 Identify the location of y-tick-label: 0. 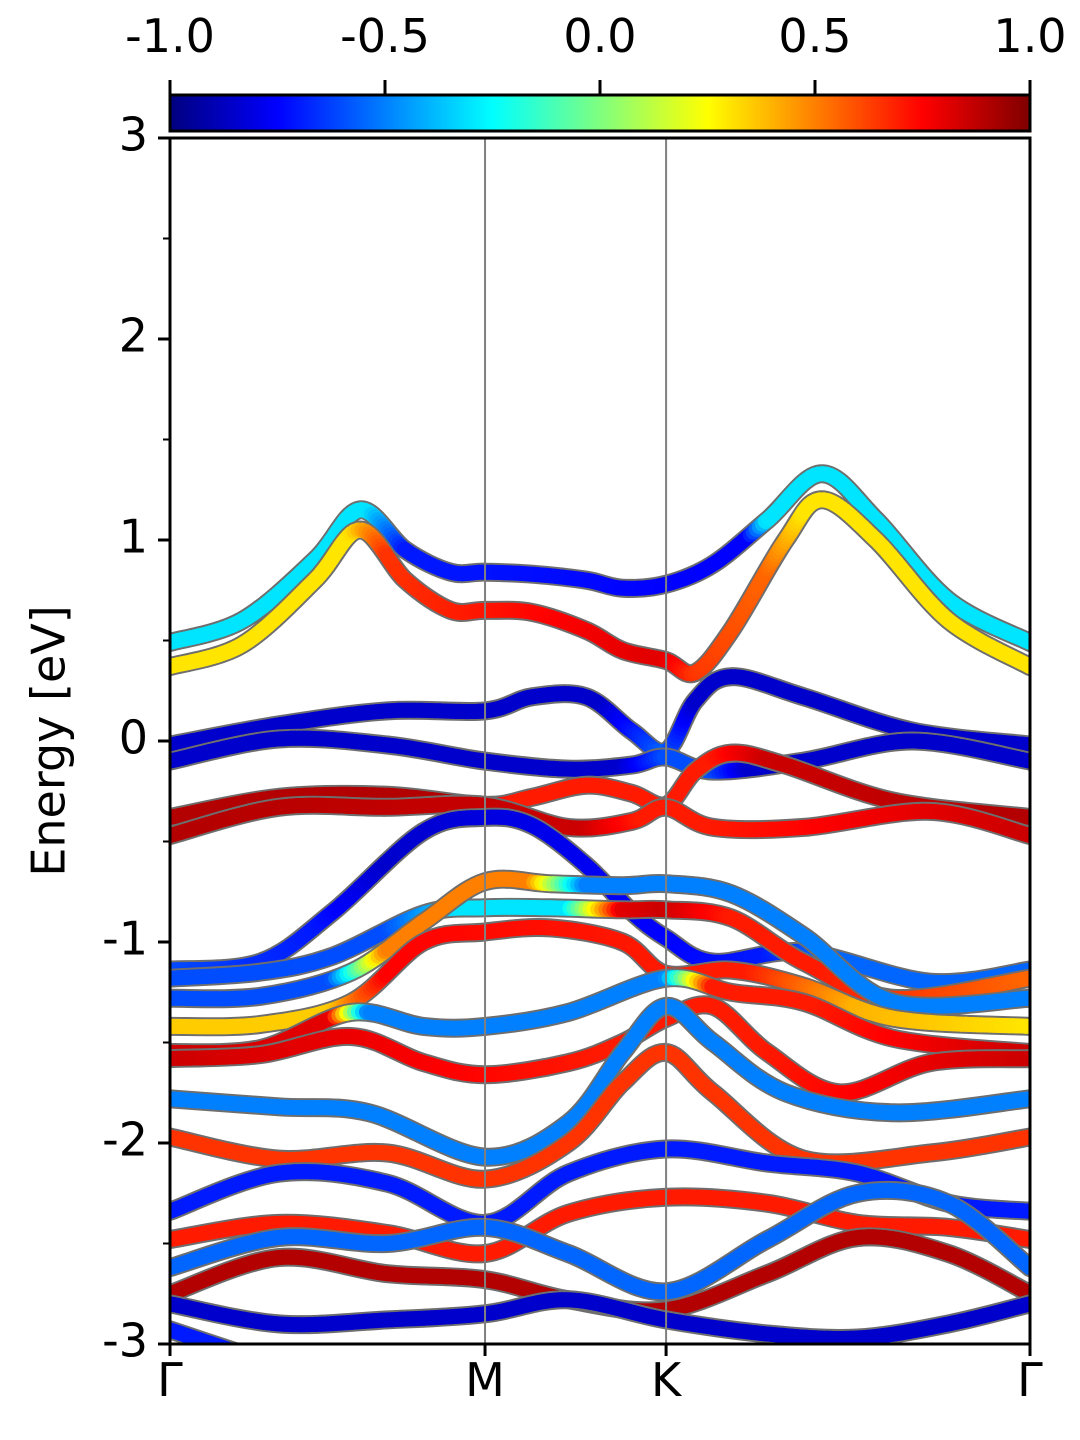
(133, 738).